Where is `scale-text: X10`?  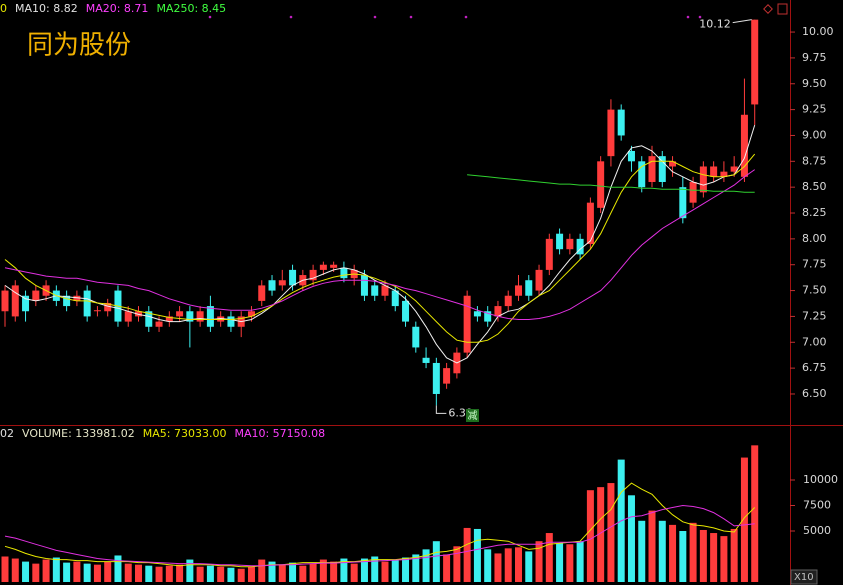 scale-text: X10 is located at coordinates (804, 577).